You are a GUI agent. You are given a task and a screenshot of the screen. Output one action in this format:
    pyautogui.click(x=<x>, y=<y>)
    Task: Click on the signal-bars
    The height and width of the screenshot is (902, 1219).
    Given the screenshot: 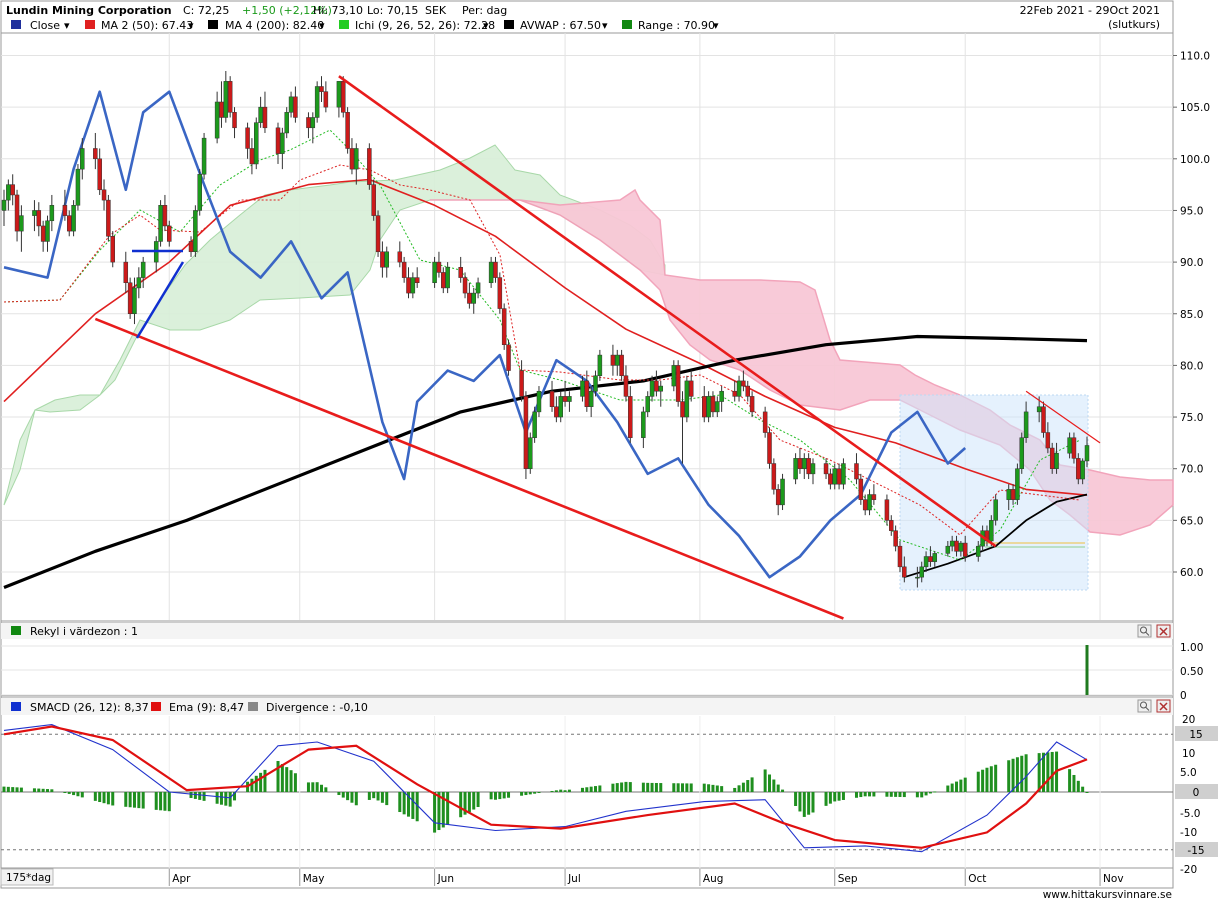 What is the action you would take?
    pyautogui.click(x=1087, y=670)
    